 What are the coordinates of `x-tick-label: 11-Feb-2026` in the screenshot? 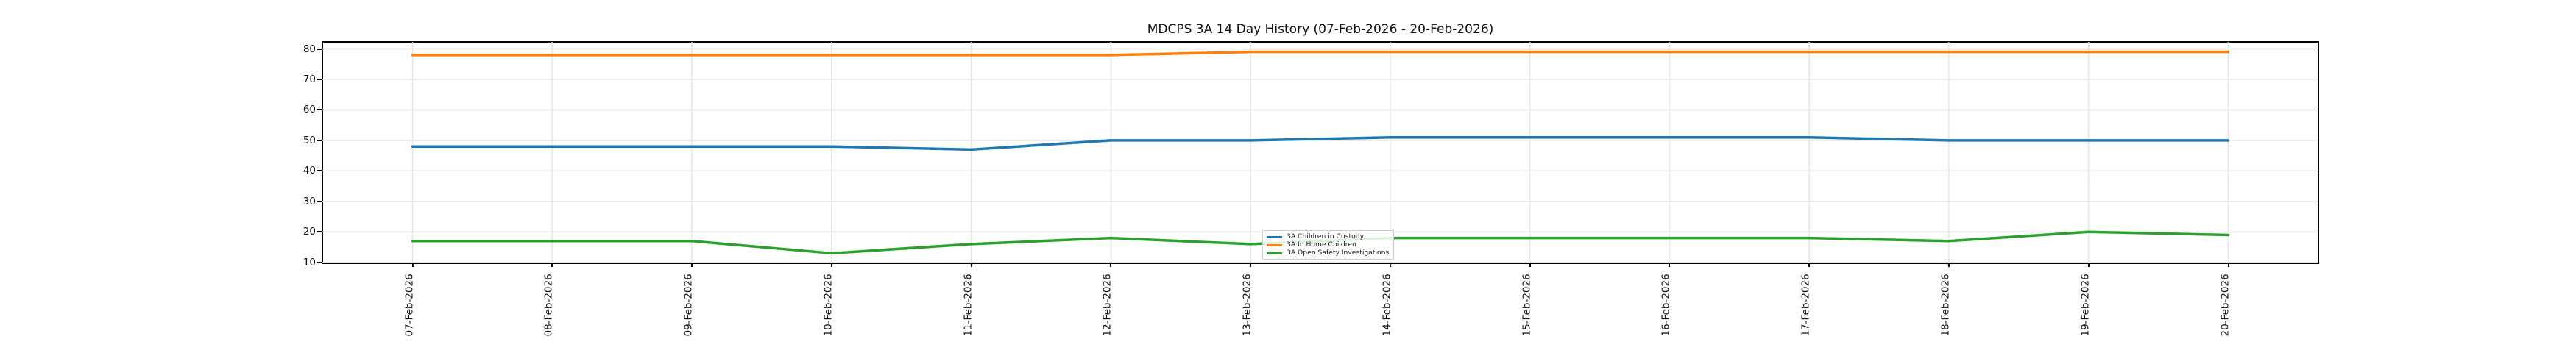 It's located at (968, 306).